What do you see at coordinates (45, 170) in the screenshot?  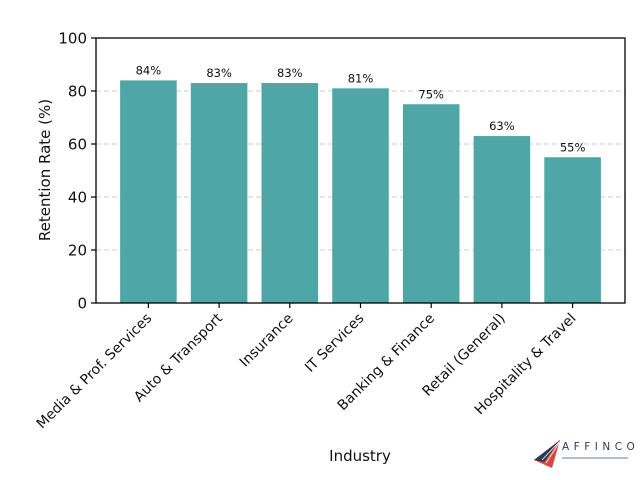 I see `y-axis-title: Retention Rate (%)` at bounding box center [45, 170].